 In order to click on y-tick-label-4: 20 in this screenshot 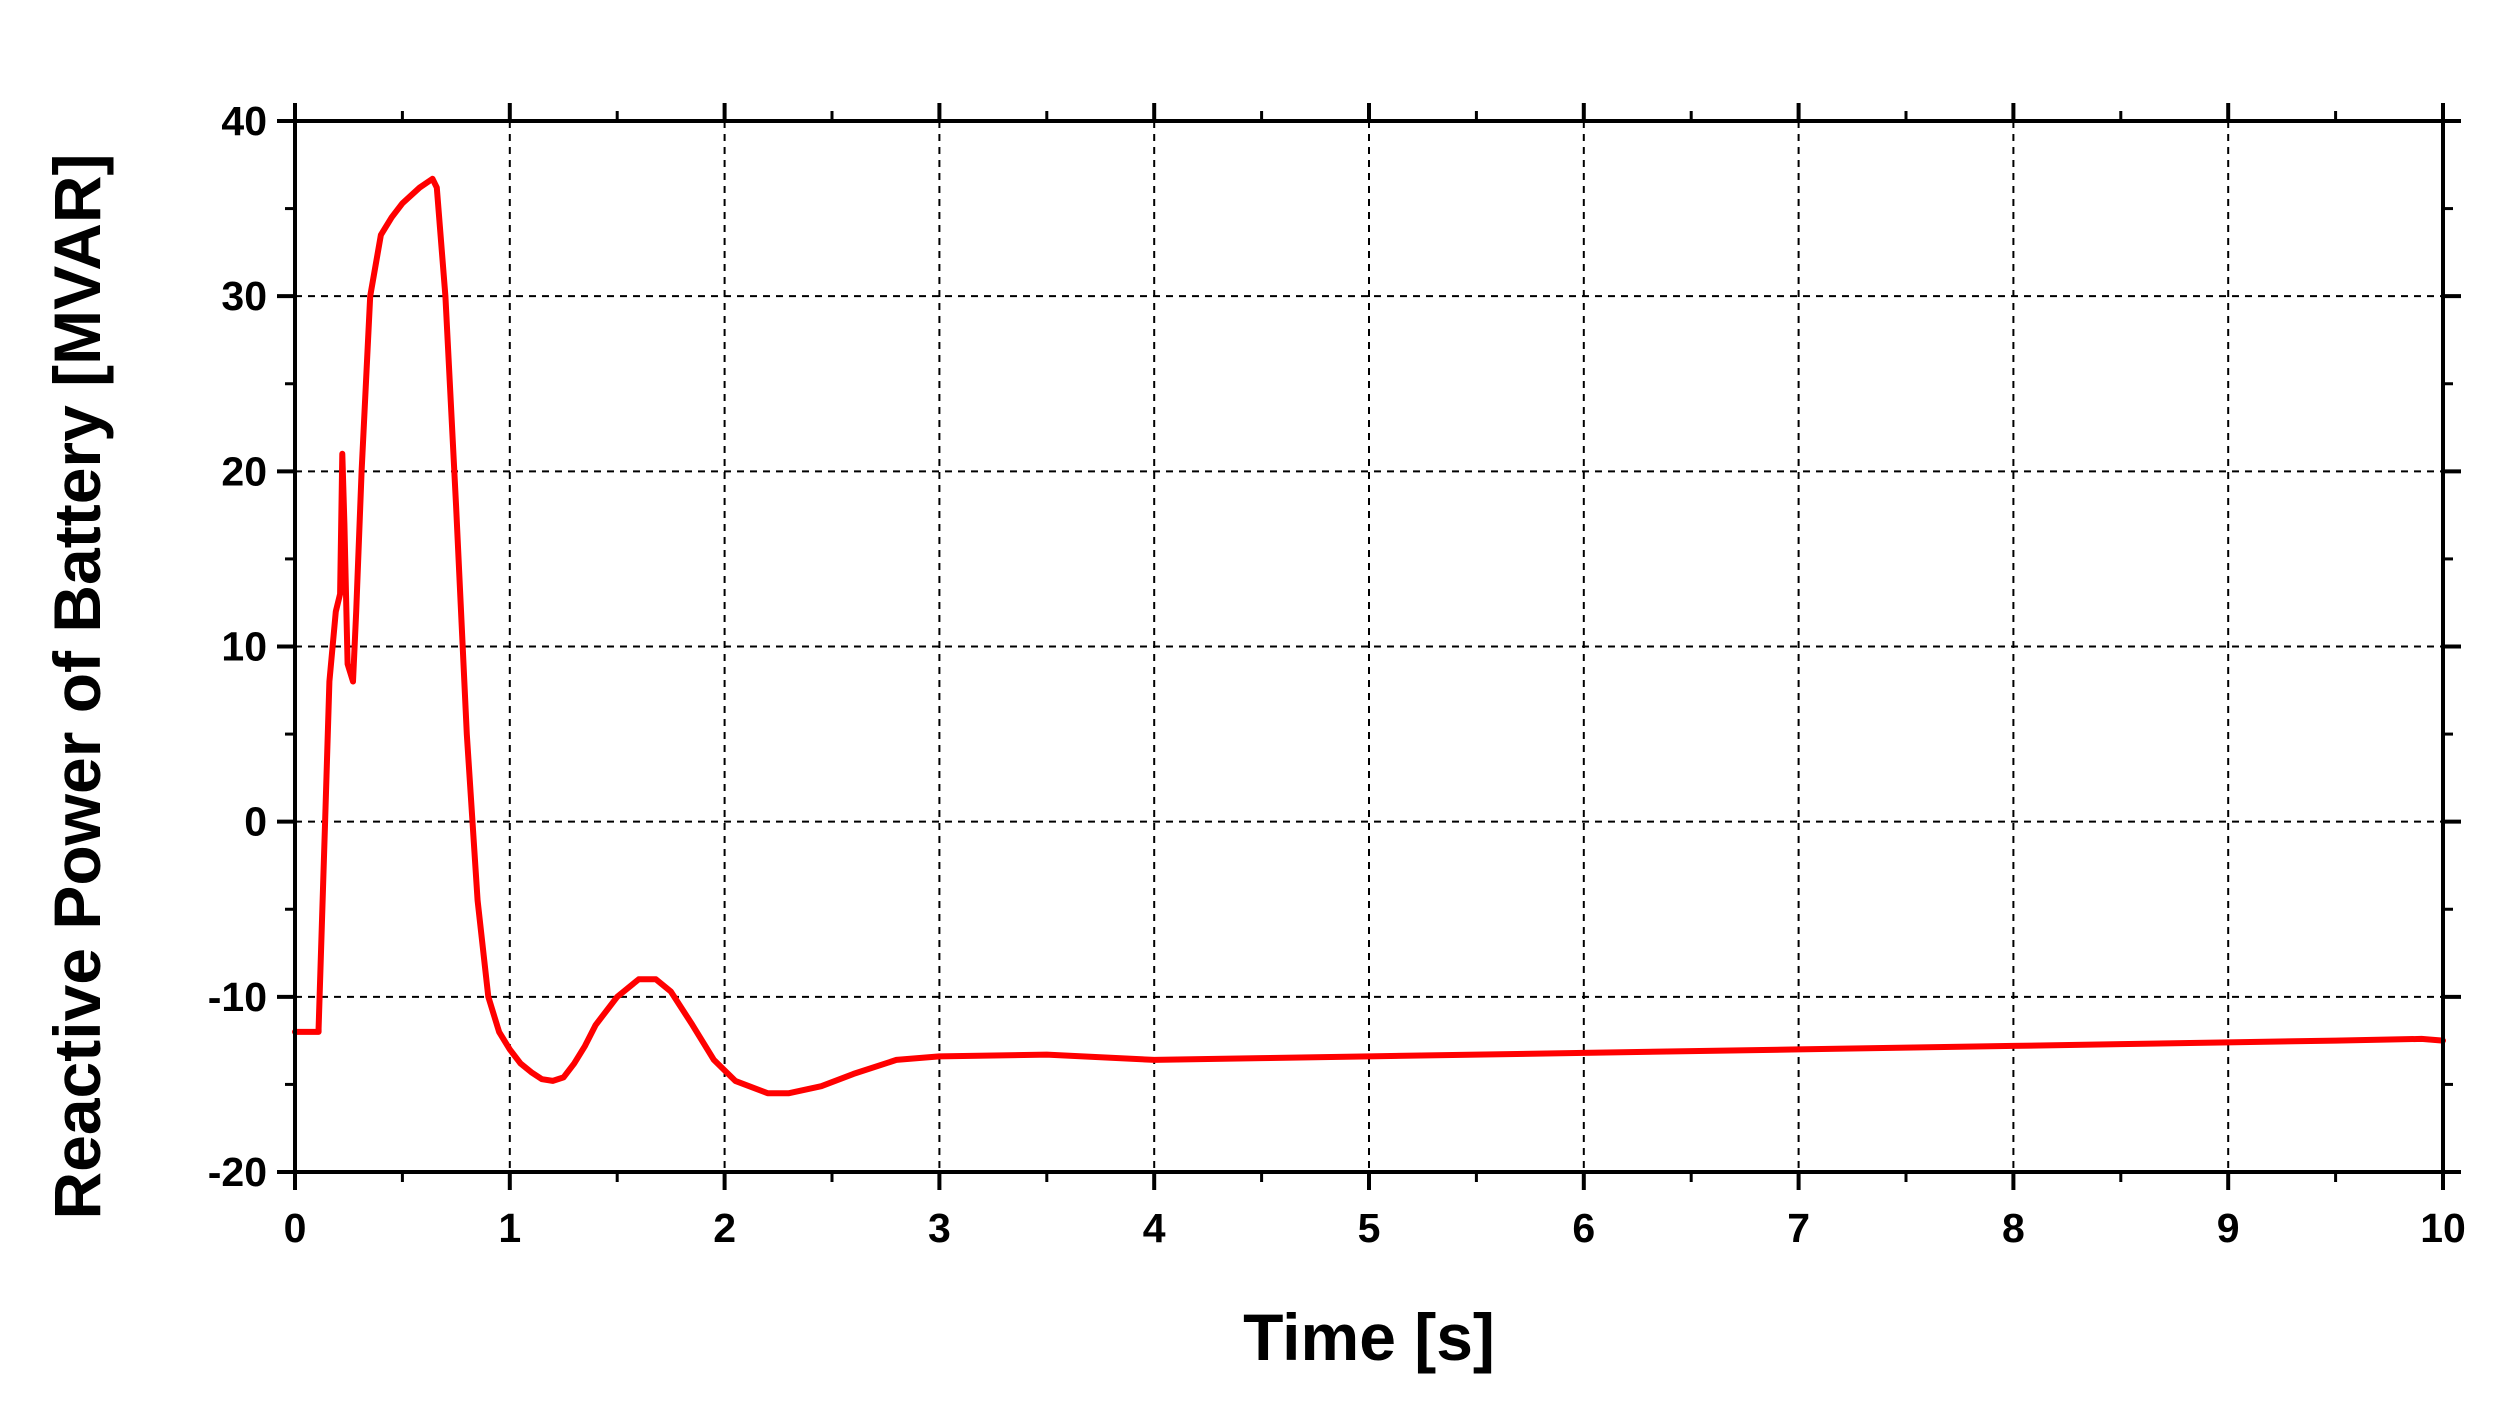, I will do `click(244, 471)`.